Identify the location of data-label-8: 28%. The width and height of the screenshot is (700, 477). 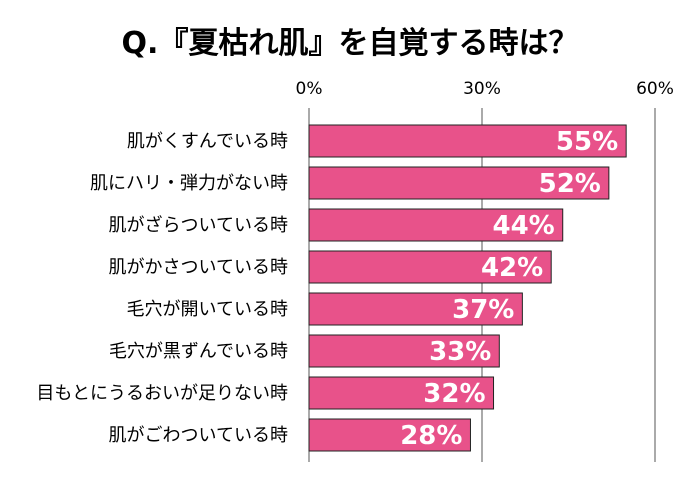
(431, 436).